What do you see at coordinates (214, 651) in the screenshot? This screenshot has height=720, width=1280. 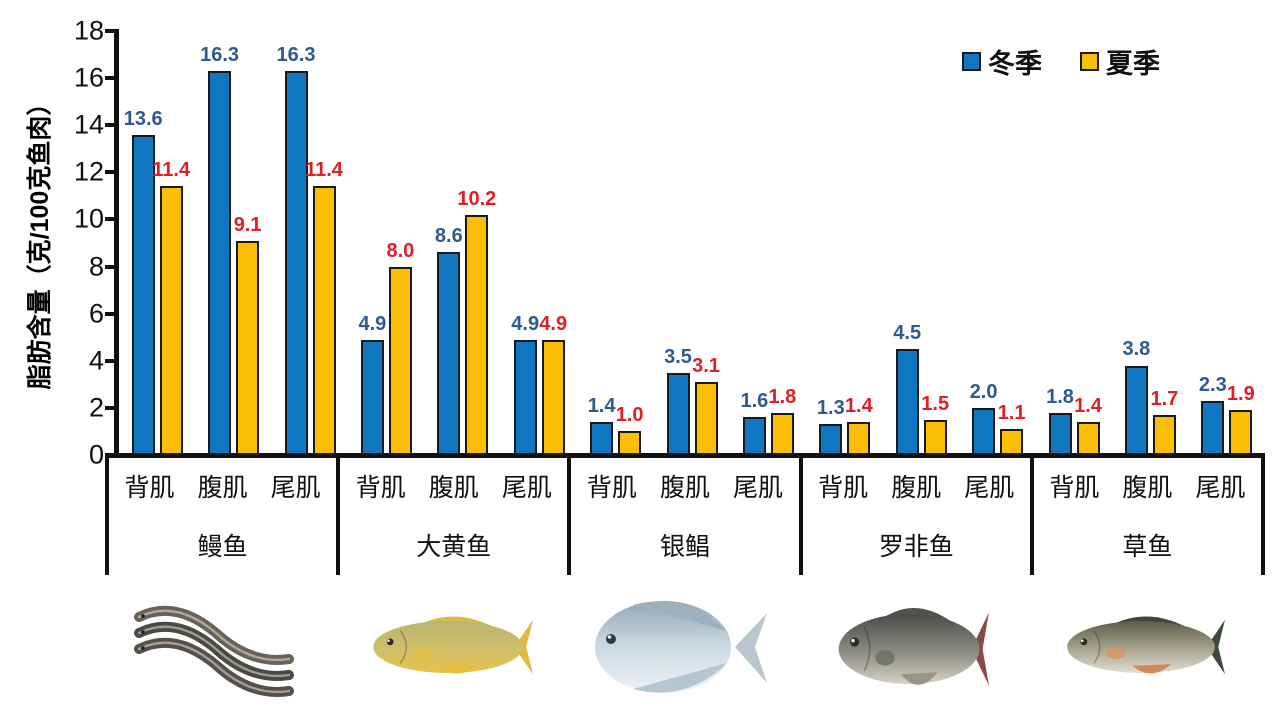 I see `eel-photo` at bounding box center [214, 651].